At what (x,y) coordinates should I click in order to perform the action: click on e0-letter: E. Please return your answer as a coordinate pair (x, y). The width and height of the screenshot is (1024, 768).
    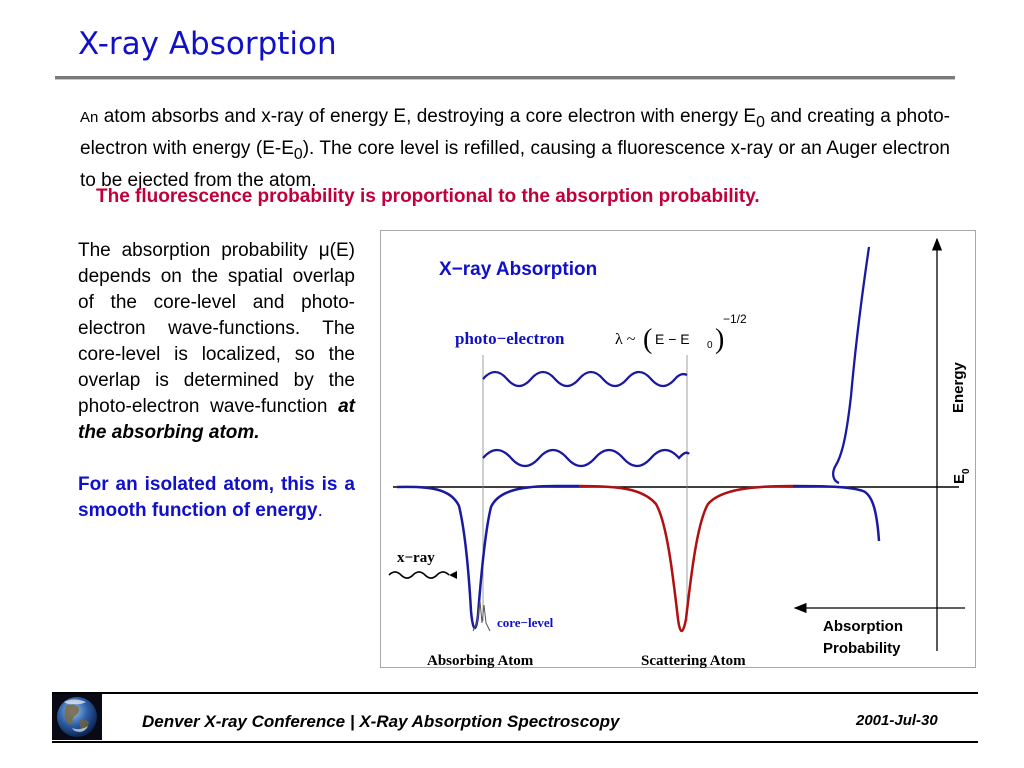
    Looking at the image, I should click on (959, 479).